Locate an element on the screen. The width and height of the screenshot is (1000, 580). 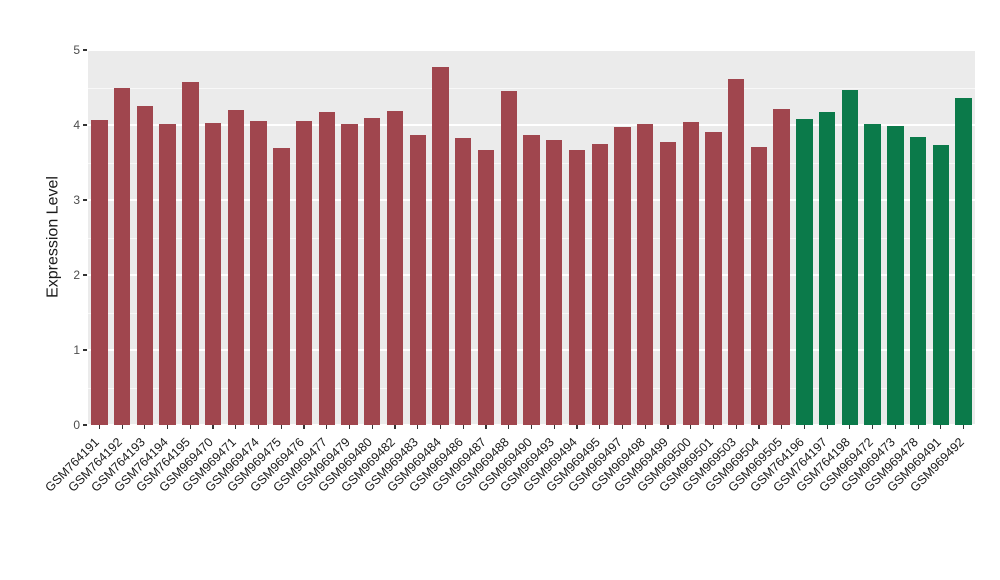
y-tick-label: 1 is located at coordinates (76, 350).